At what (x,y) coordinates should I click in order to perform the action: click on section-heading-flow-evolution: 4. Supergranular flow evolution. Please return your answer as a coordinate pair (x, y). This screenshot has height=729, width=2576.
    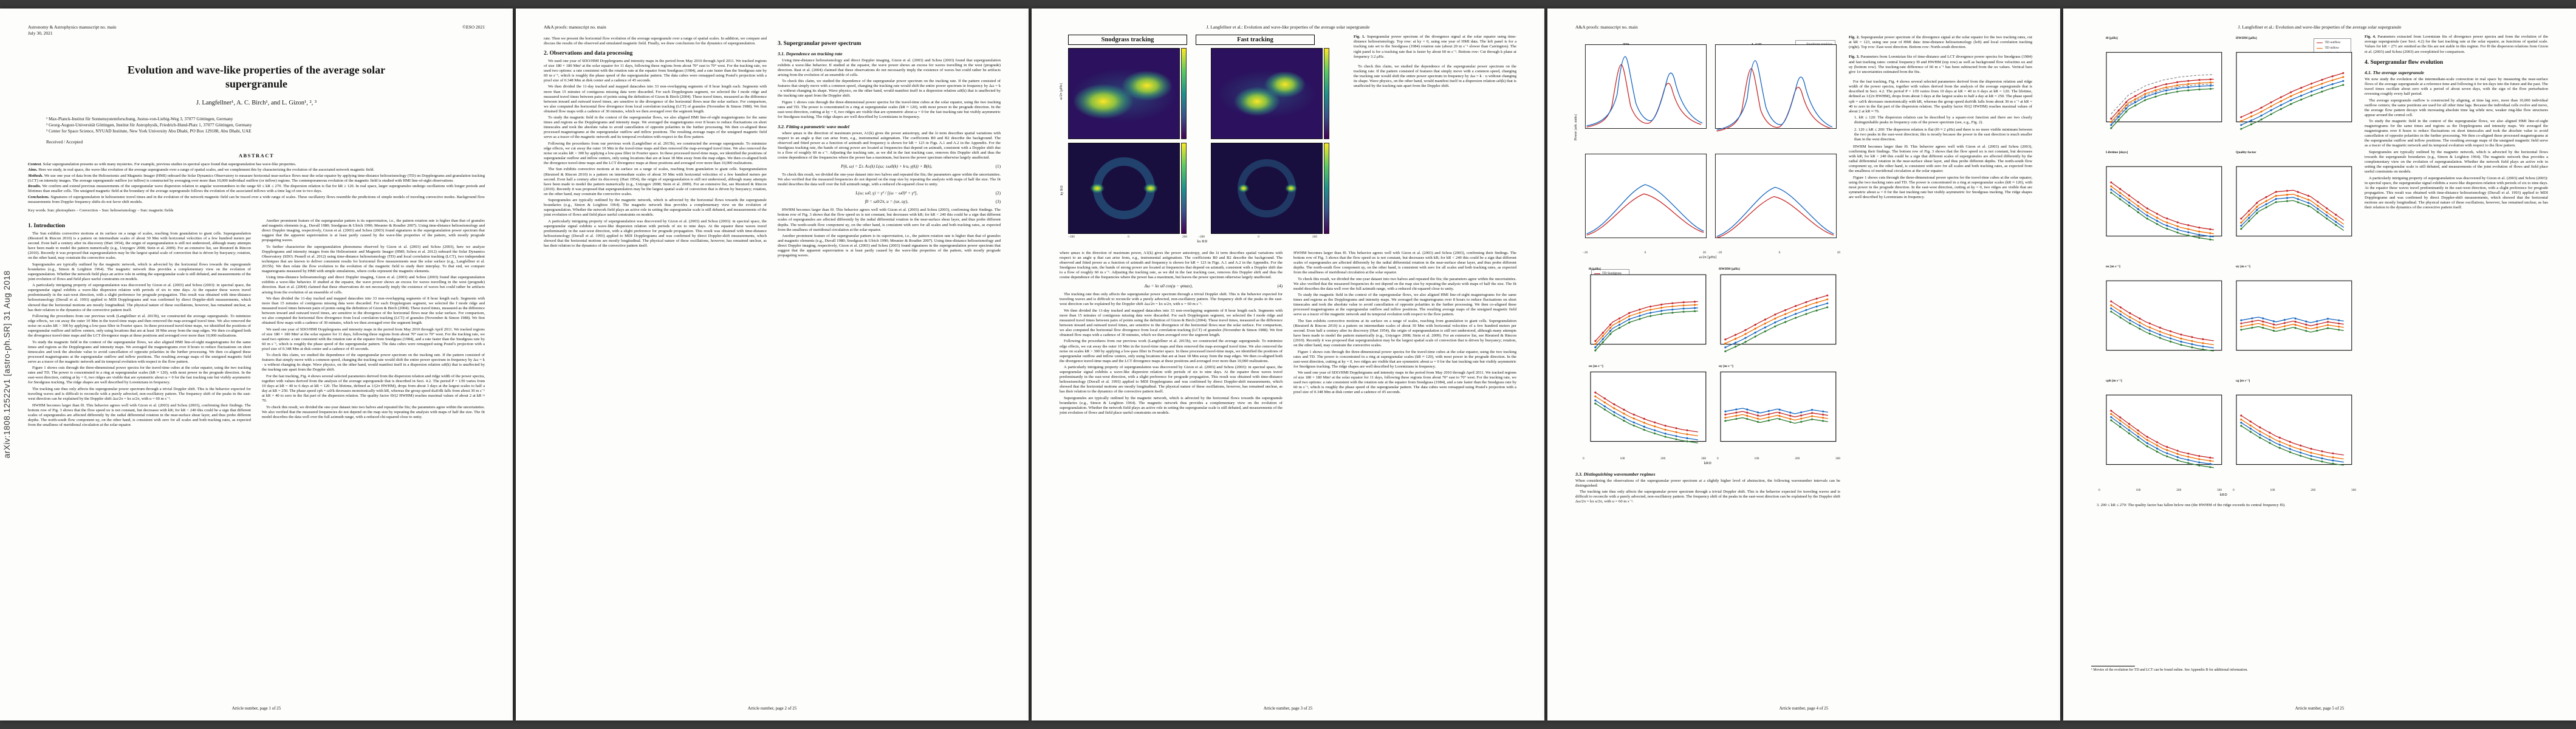
    Looking at the image, I should click on (2404, 63).